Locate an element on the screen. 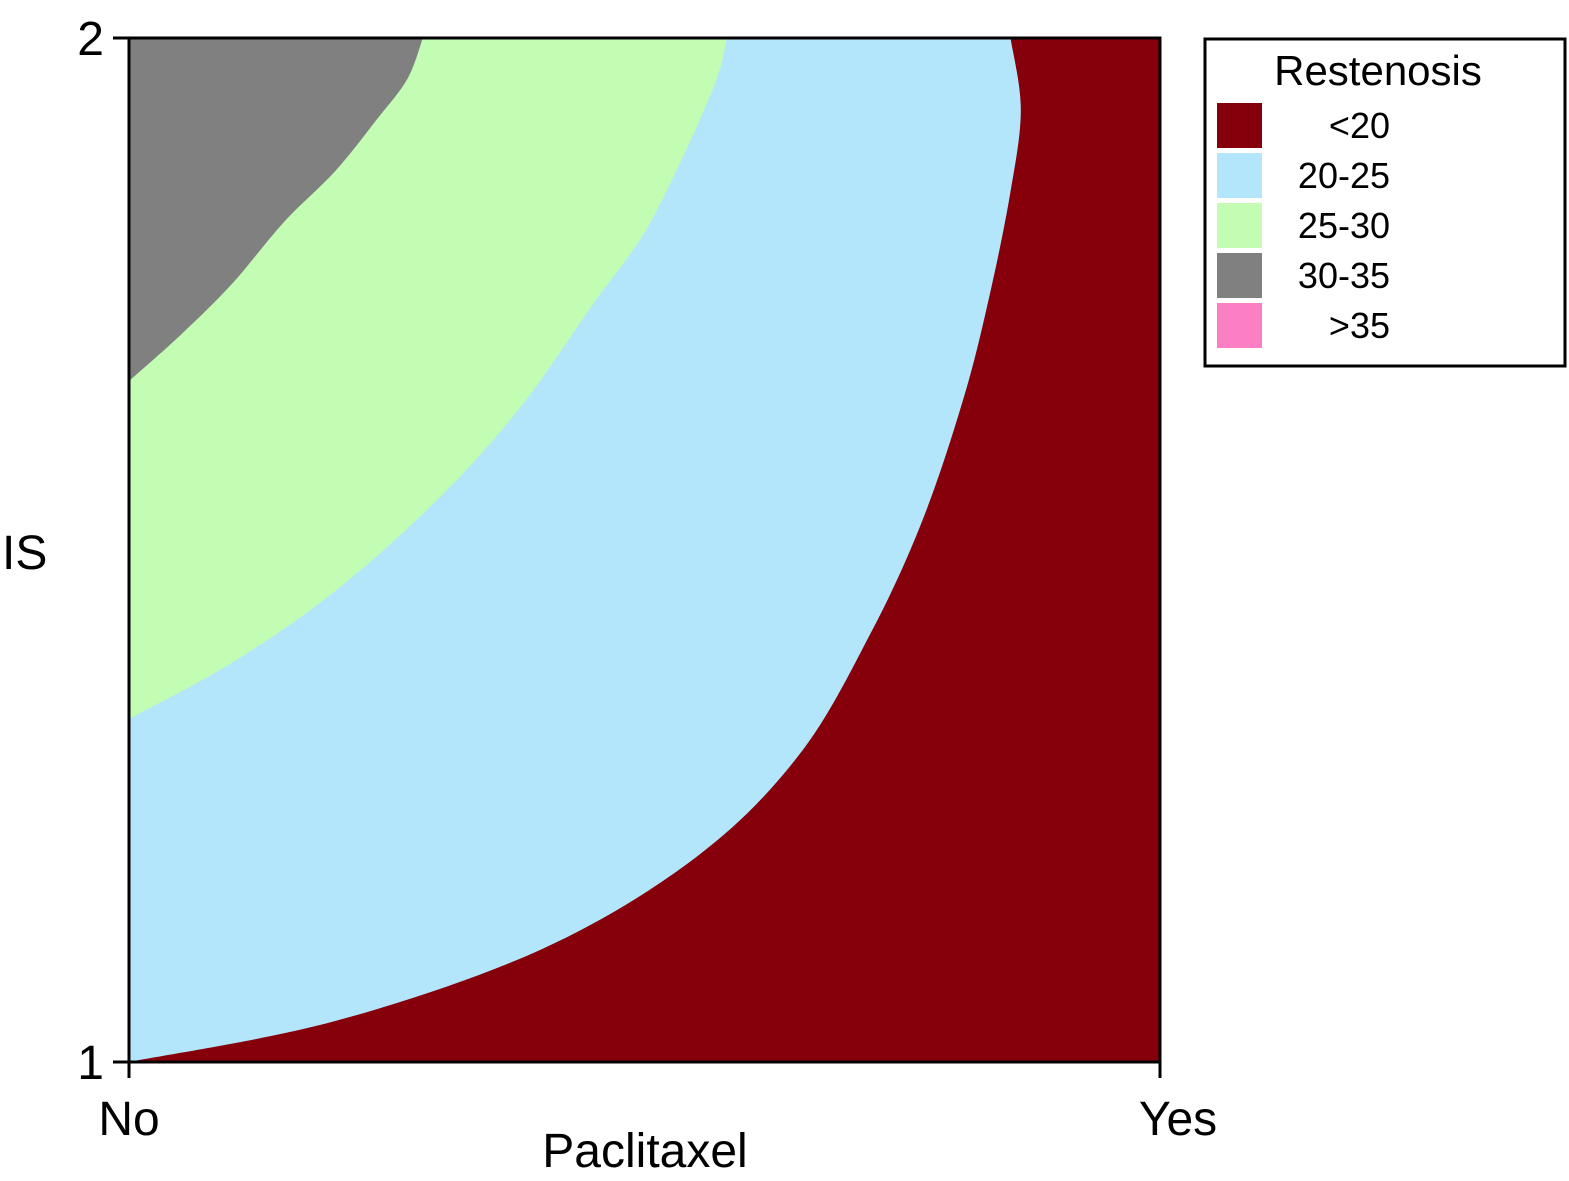  legend-label-3: 30-35 is located at coordinates (1344, 275).